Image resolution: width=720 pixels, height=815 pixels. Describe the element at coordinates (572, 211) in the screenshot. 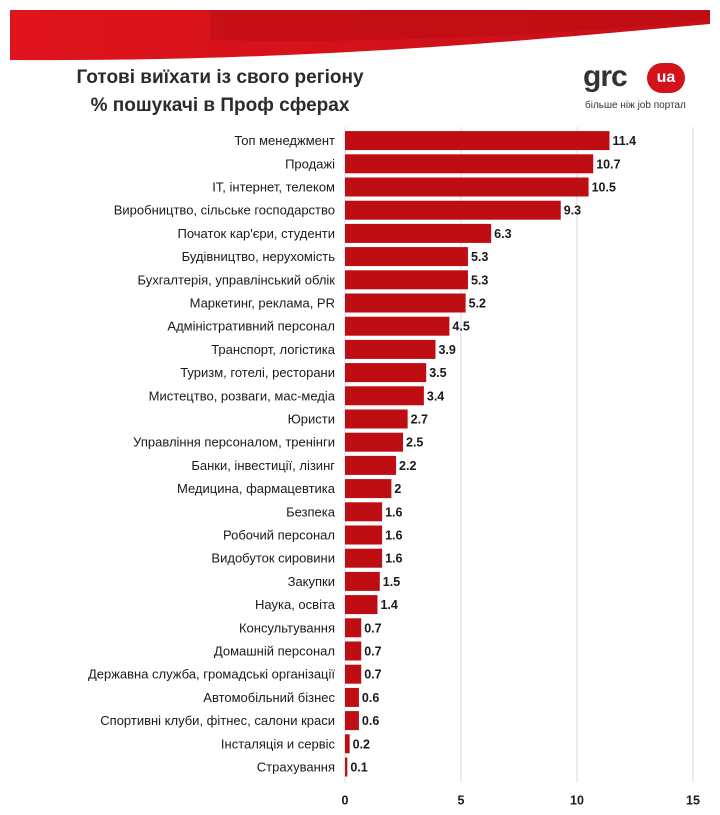

I see `value-label: 9.3` at that location.